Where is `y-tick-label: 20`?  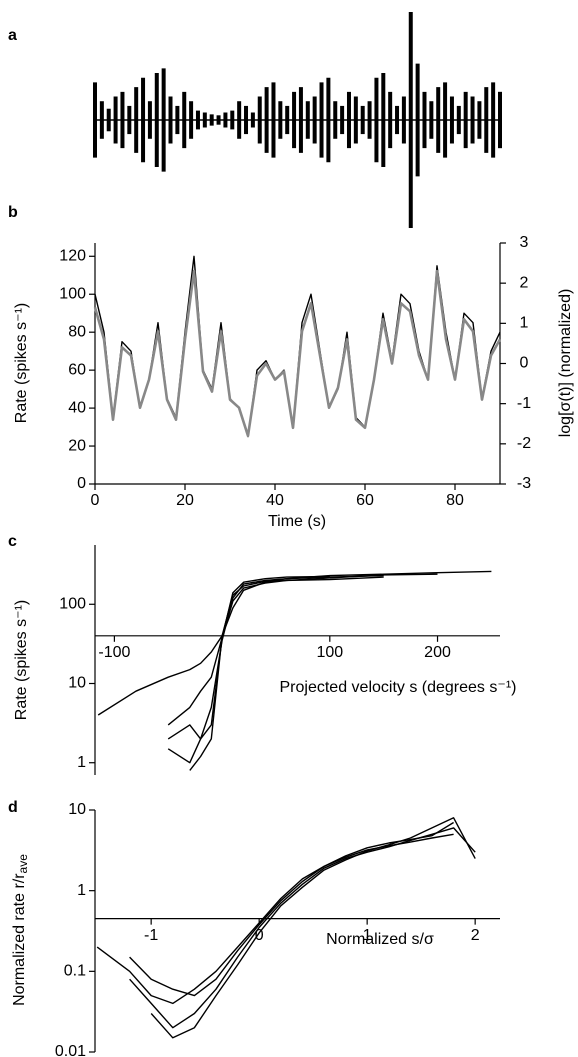 y-tick-label: 20 is located at coordinates (77, 445).